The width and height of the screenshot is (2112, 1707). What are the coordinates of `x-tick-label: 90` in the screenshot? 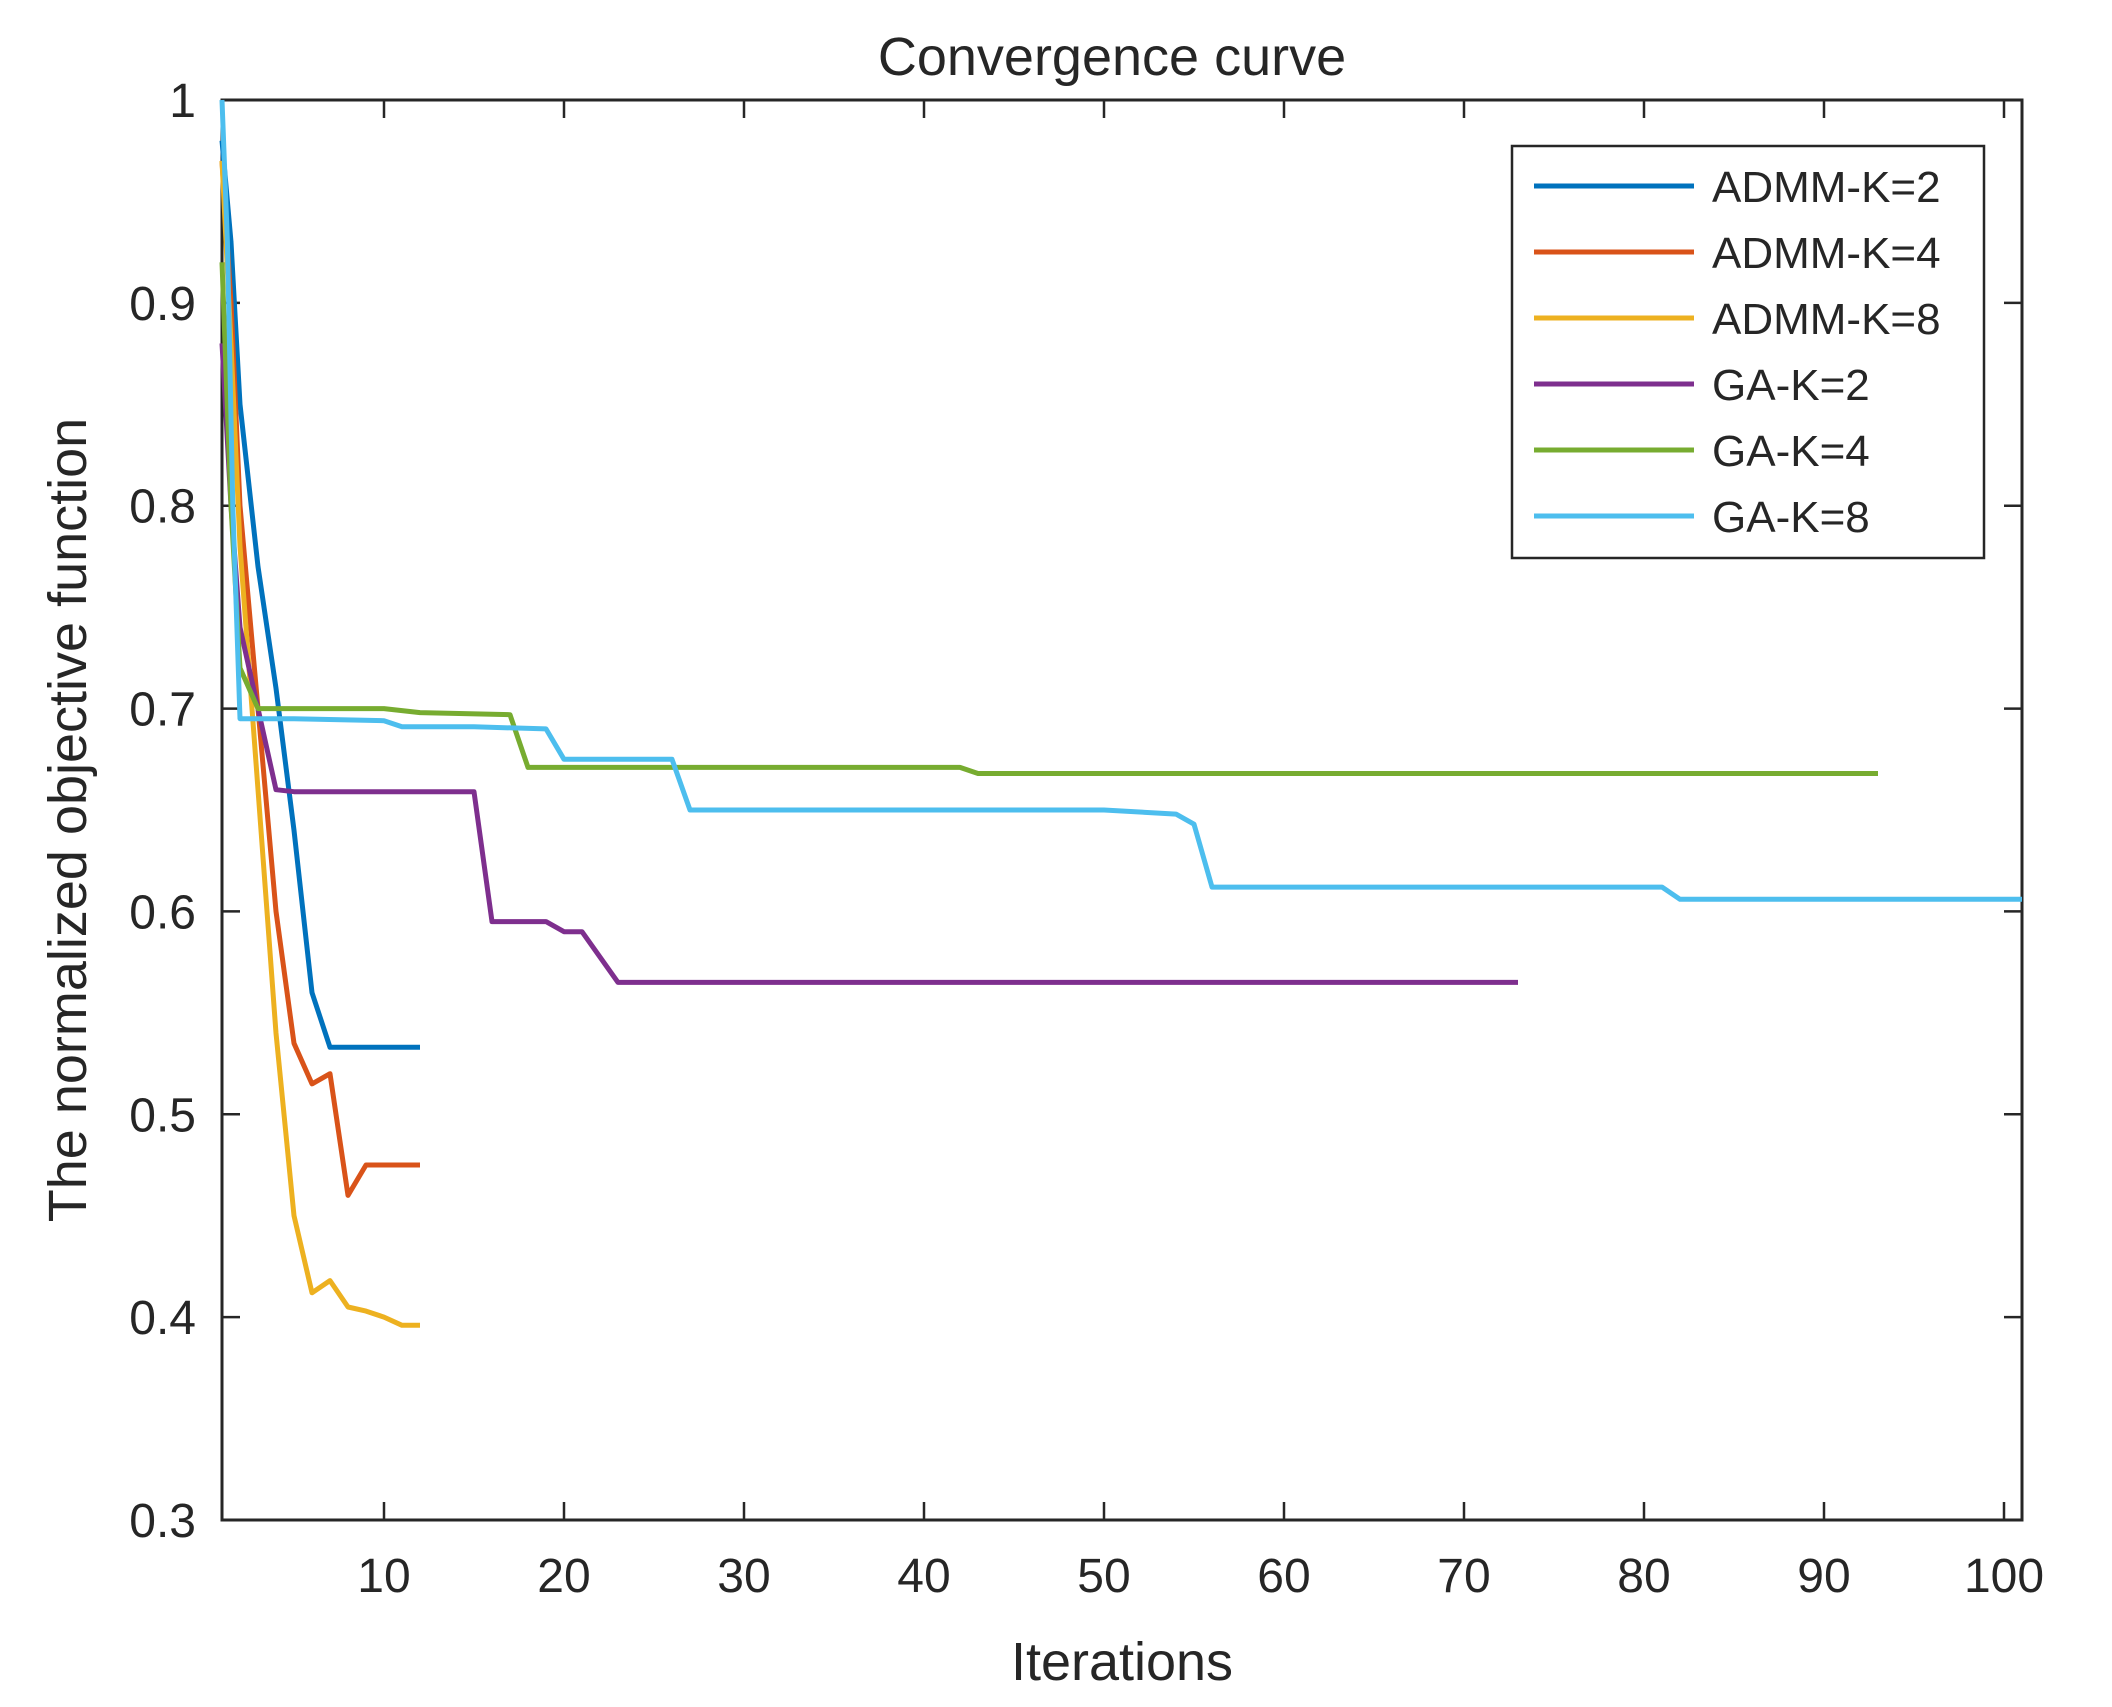 It's located at (1823, 1576).